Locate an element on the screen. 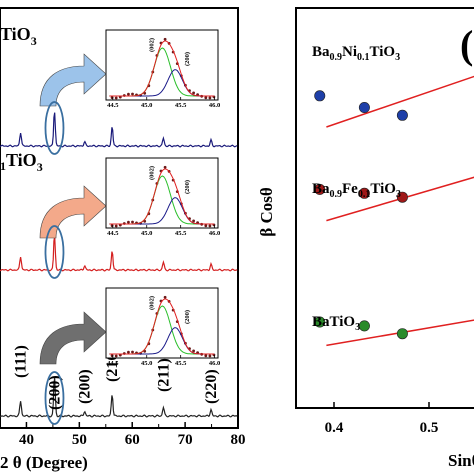 The image size is (474, 474). xrd-tick-label: 50 is located at coordinates (79, 440).